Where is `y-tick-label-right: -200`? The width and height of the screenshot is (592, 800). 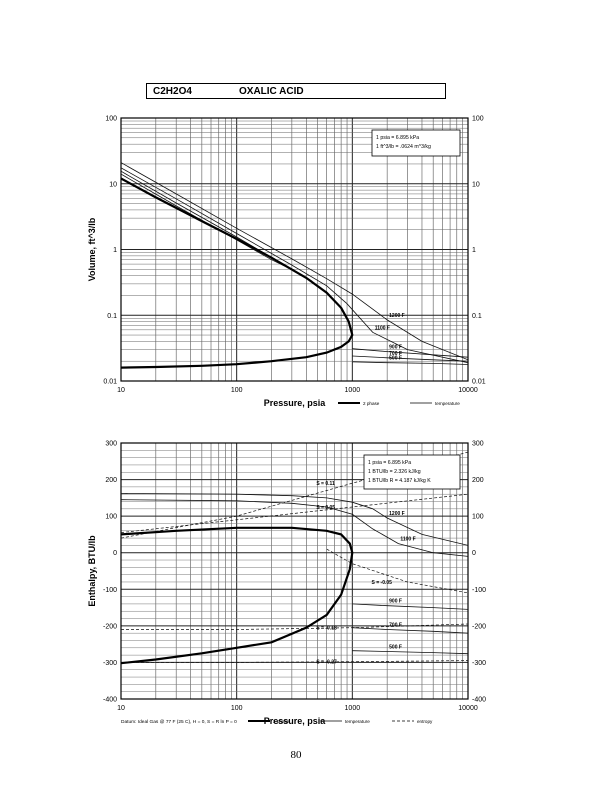 y-tick-label-right: -200 is located at coordinates (479, 626).